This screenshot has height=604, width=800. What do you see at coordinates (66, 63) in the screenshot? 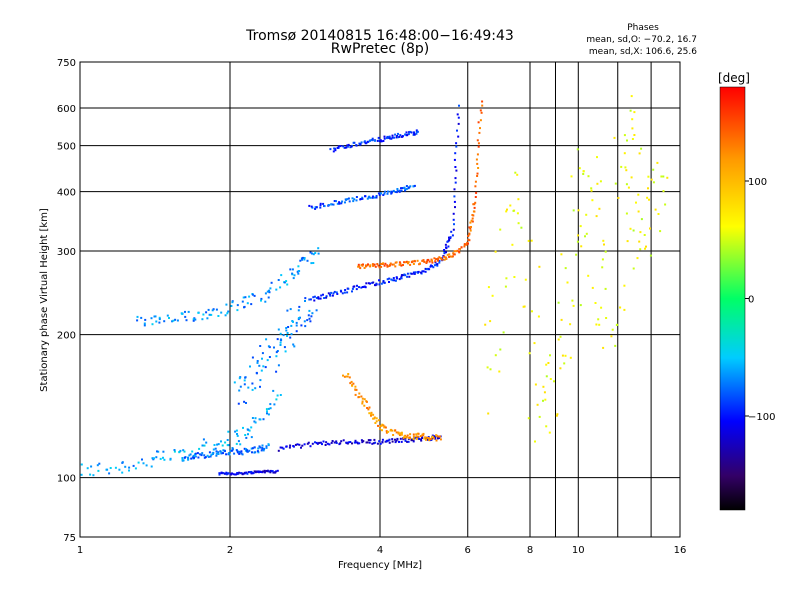
I see `y-tick-label: 750` at bounding box center [66, 63].